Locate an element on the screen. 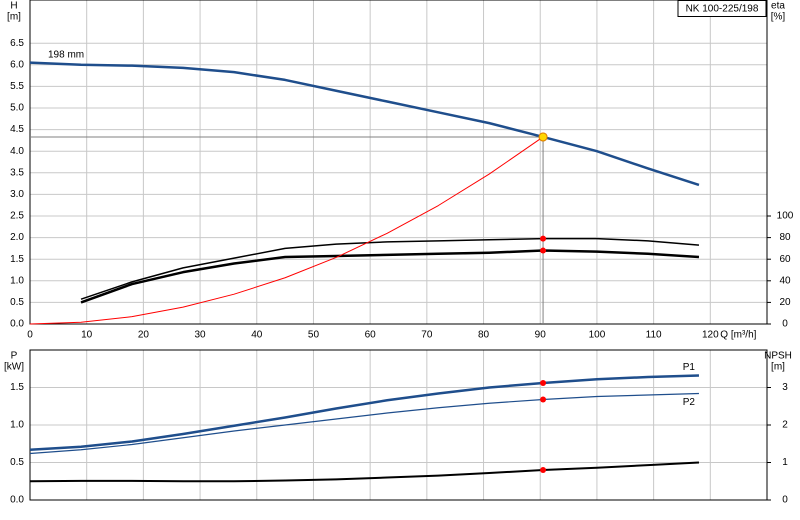 This screenshot has width=800, height=520. y-tick-label: 2.0 is located at coordinates (17, 237).